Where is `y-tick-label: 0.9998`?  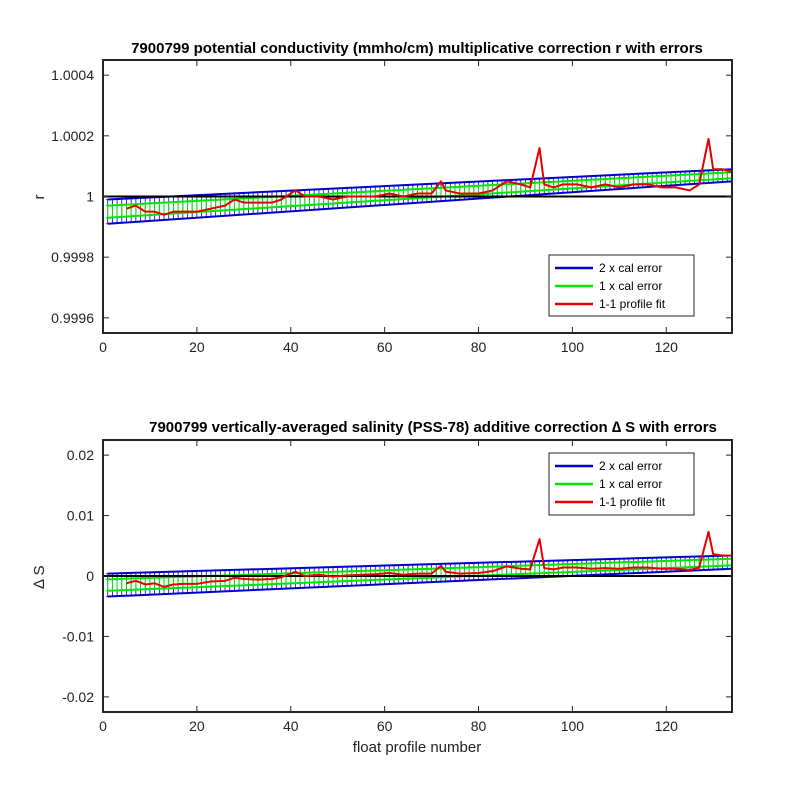 y-tick-label: 0.9998 is located at coordinates (72, 257).